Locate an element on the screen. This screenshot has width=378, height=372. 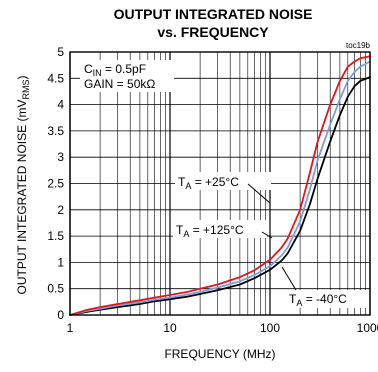
series-annotation-25c: TA = +25°C is located at coordinates (223, 188).